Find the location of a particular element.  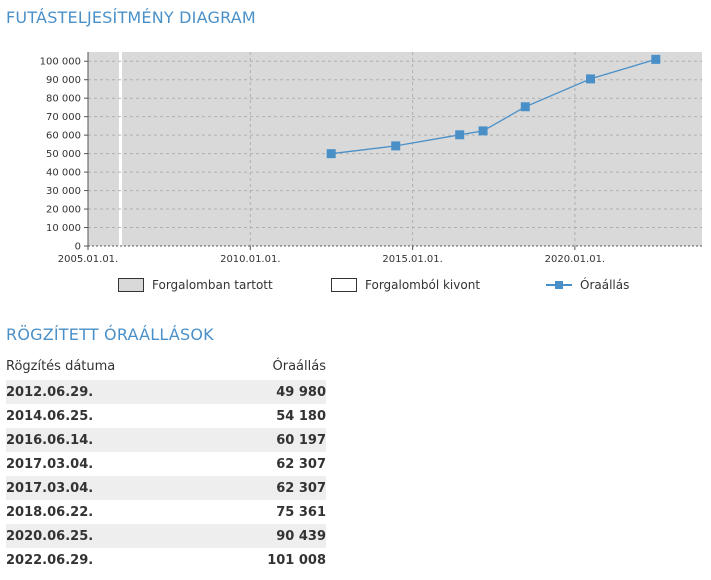

withdrawn-marker is located at coordinates (120, 149).